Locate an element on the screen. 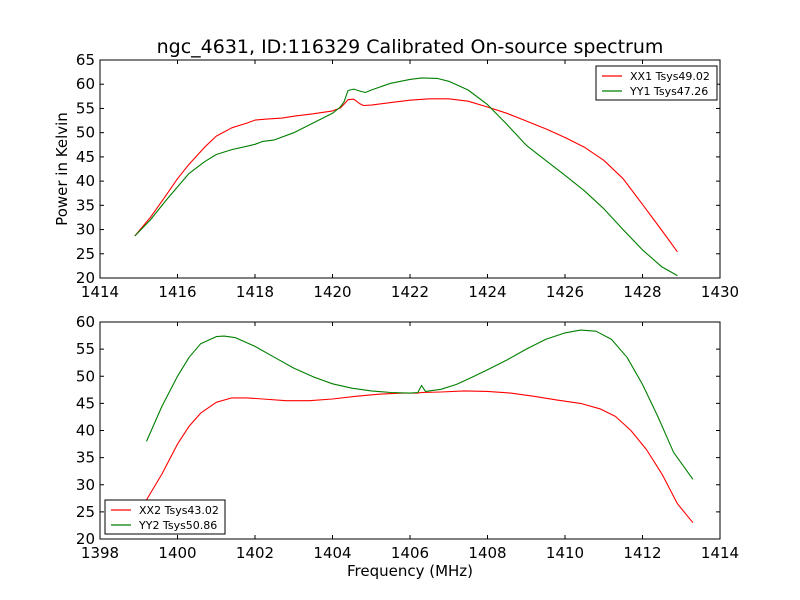  x-tick-label: 1402 is located at coordinates (255, 553).